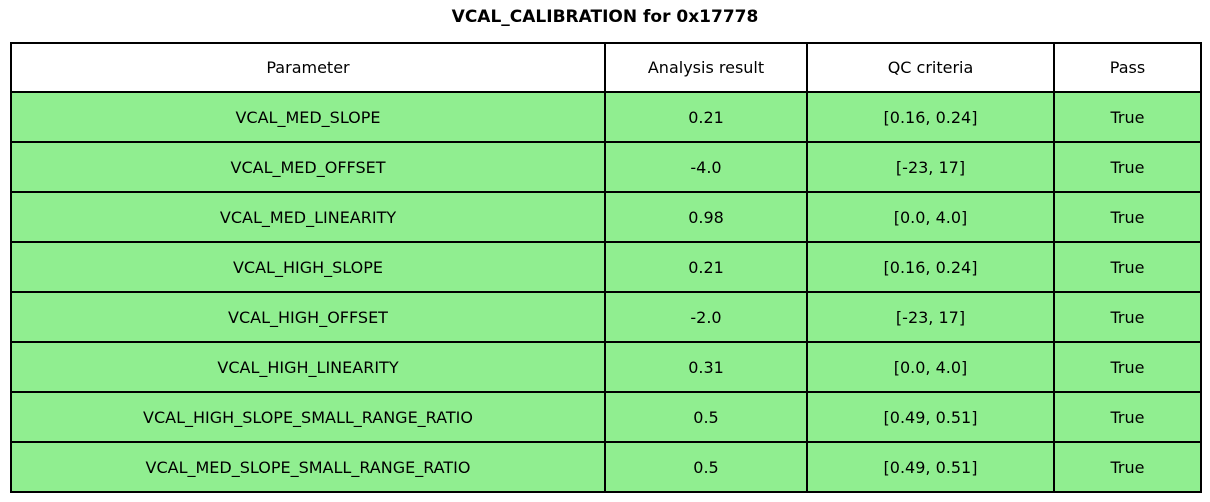  Describe the element at coordinates (308, 117) in the screenshot. I see `cell-parameter: VCAL_MED_SLOPE` at that location.